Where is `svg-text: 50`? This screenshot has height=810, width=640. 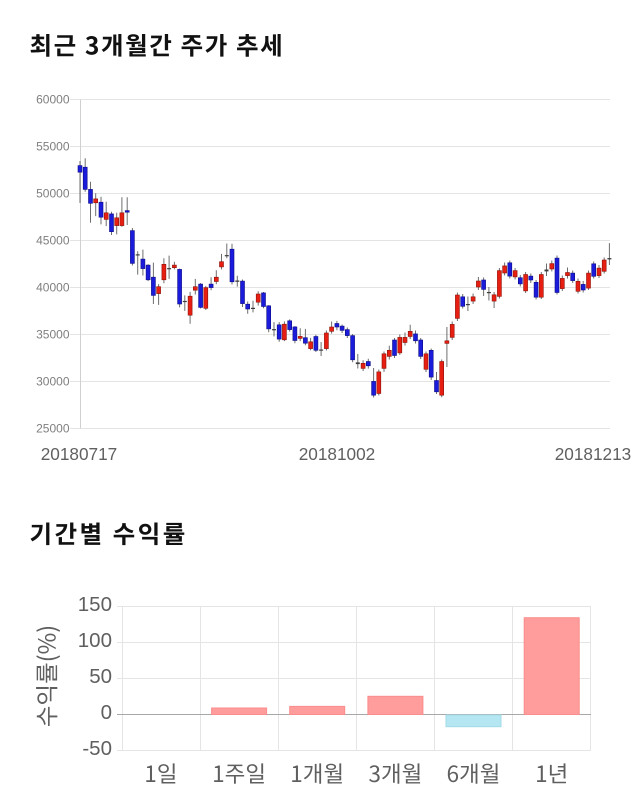
svg-text: 50 is located at coordinates (100, 676).